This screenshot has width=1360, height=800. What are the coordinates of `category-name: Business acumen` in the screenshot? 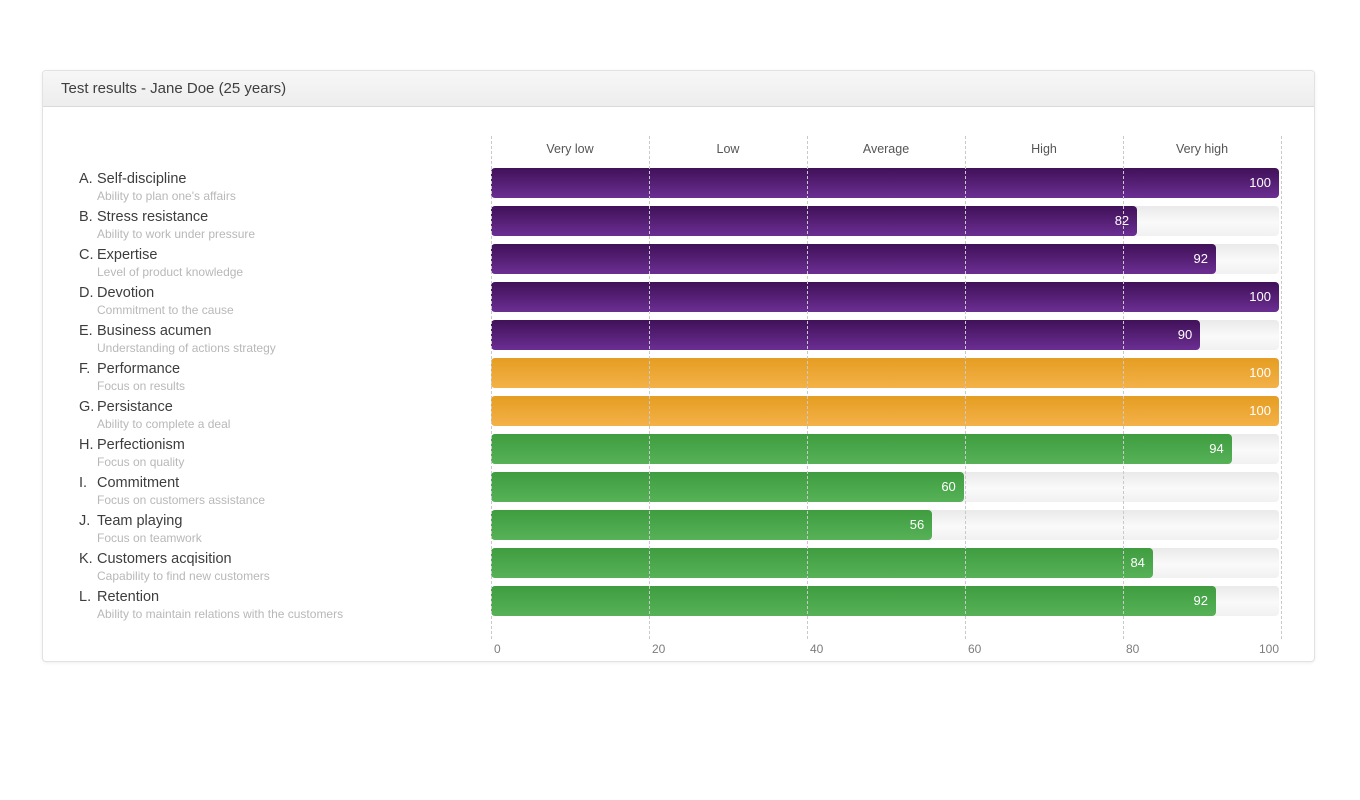 It's located at (154, 331).